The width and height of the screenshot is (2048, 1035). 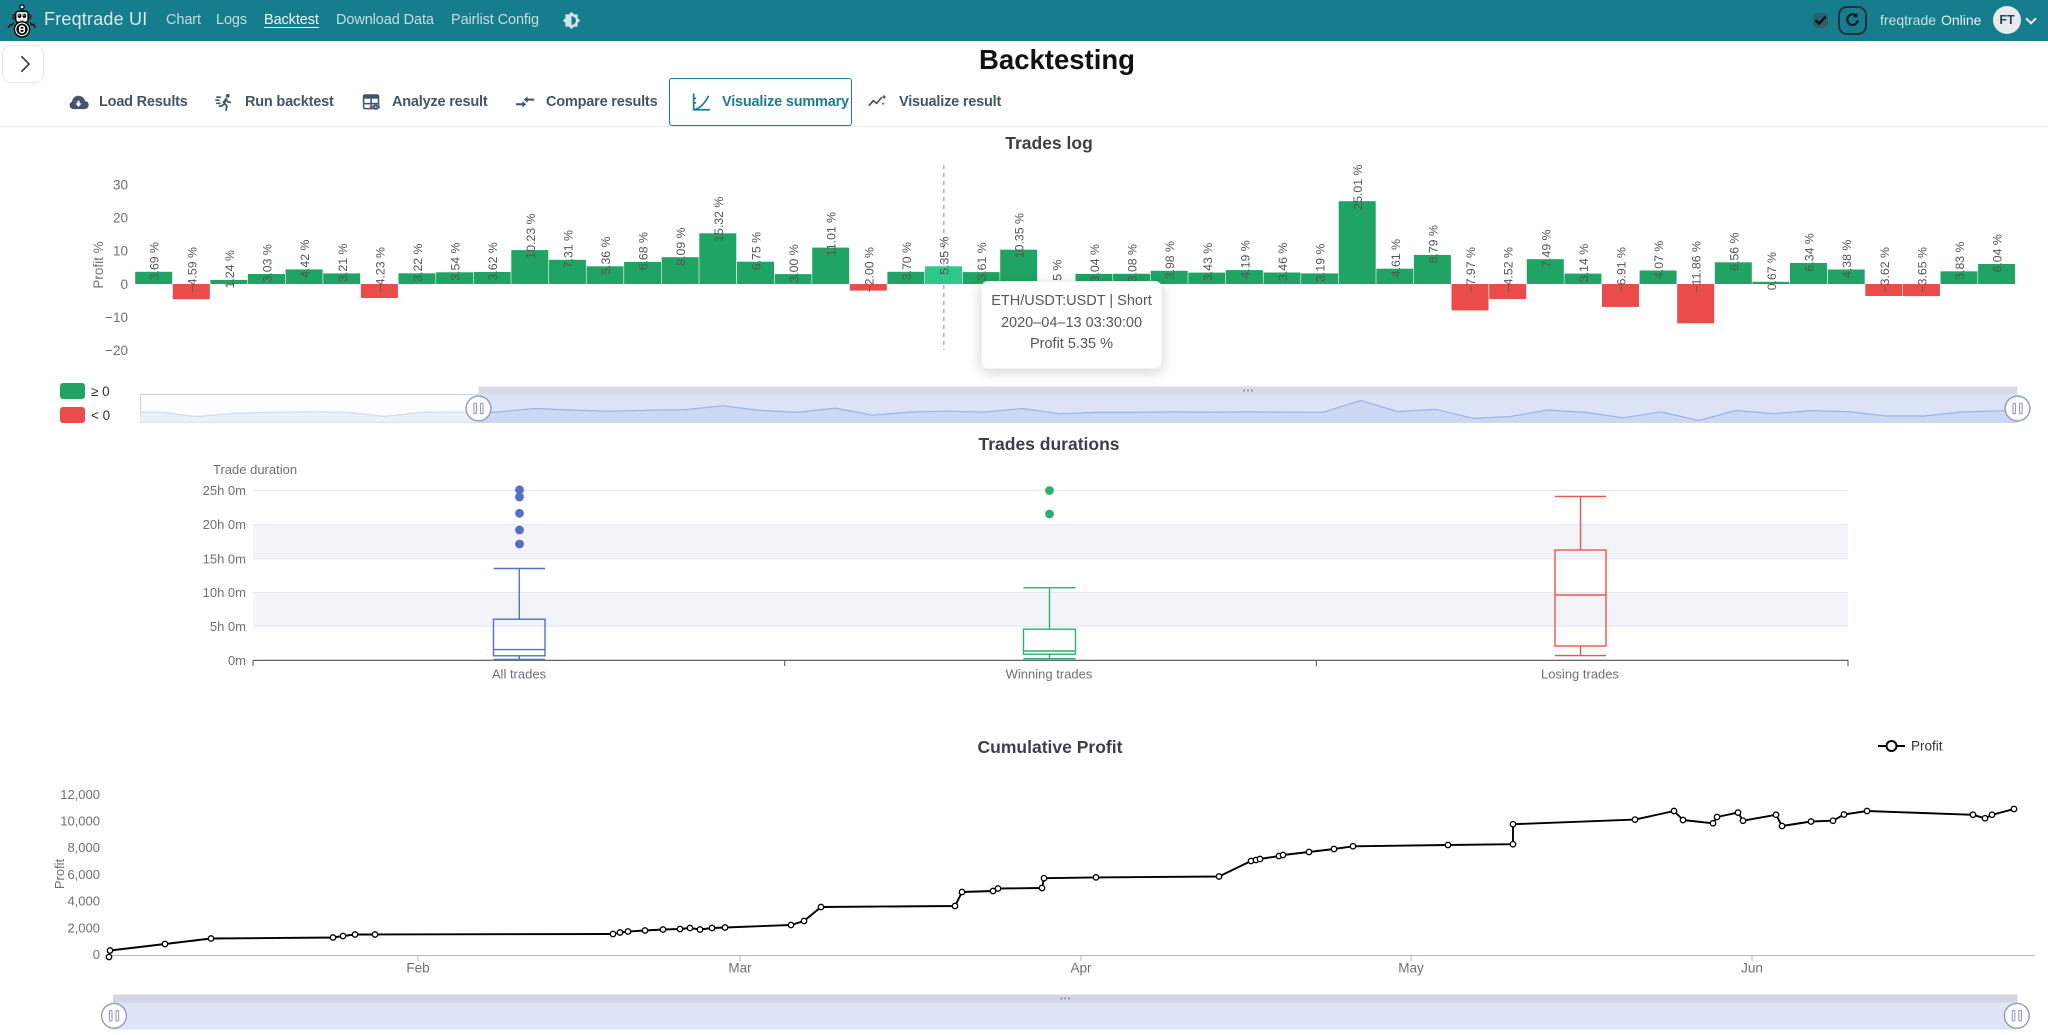 I want to click on svg-text: 5.35 %, so click(x=945, y=255).